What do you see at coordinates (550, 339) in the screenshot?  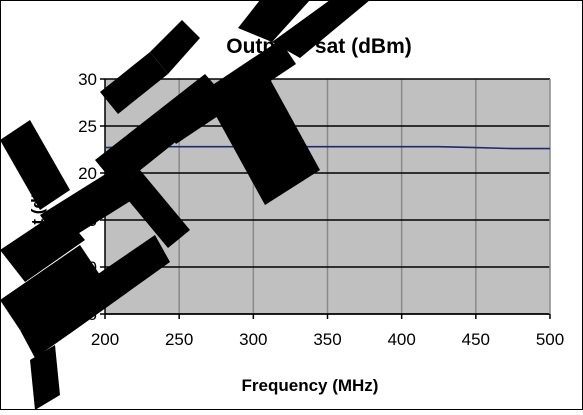 I see `x-tick-label: 500` at bounding box center [550, 339].